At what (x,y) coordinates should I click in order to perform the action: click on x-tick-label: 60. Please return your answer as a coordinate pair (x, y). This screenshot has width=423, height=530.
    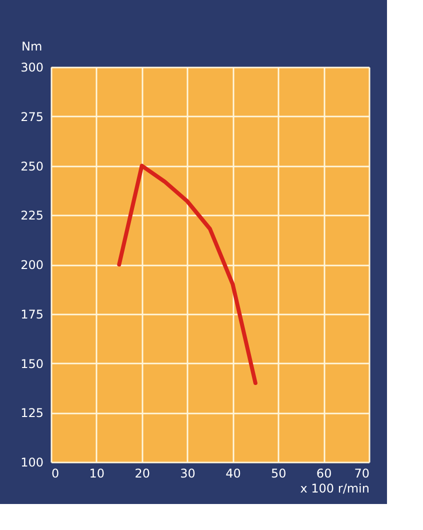
    Looking at the image, I should click on (324, 473).